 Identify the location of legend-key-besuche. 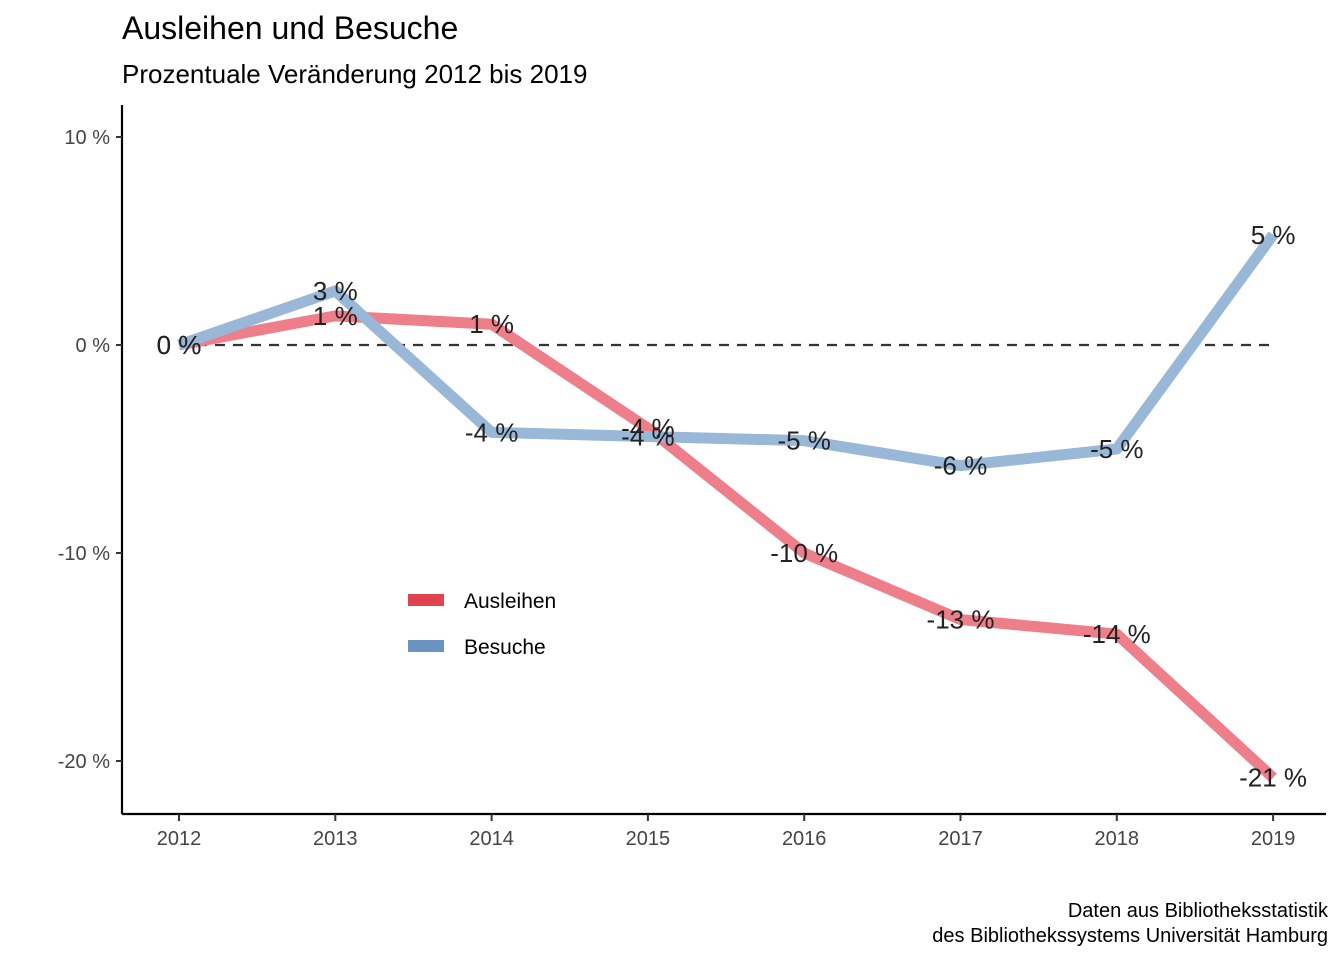
(426, 646).